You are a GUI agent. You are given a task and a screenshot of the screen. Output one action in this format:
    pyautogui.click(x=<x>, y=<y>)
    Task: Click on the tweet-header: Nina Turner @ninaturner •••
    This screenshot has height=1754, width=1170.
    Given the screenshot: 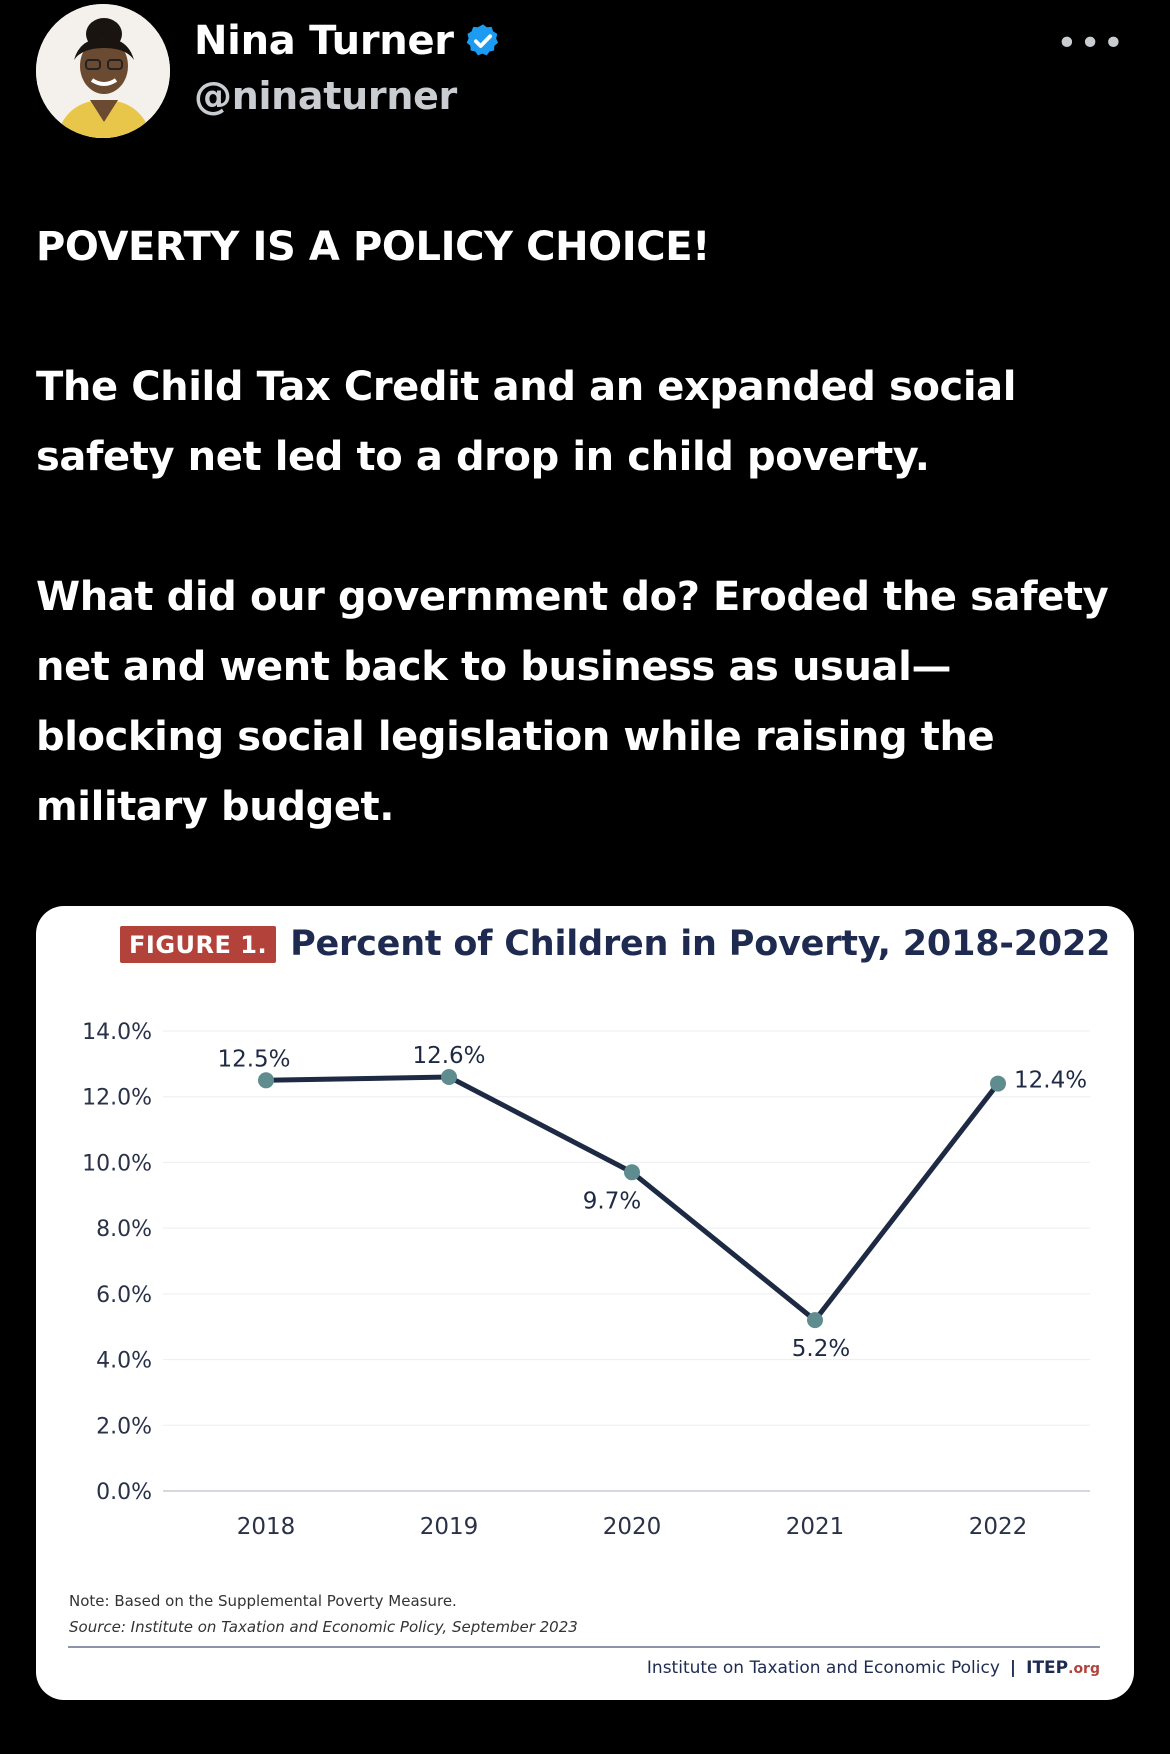 What is the action you would take?
    pyautogui.click(x=586, y=74)
    